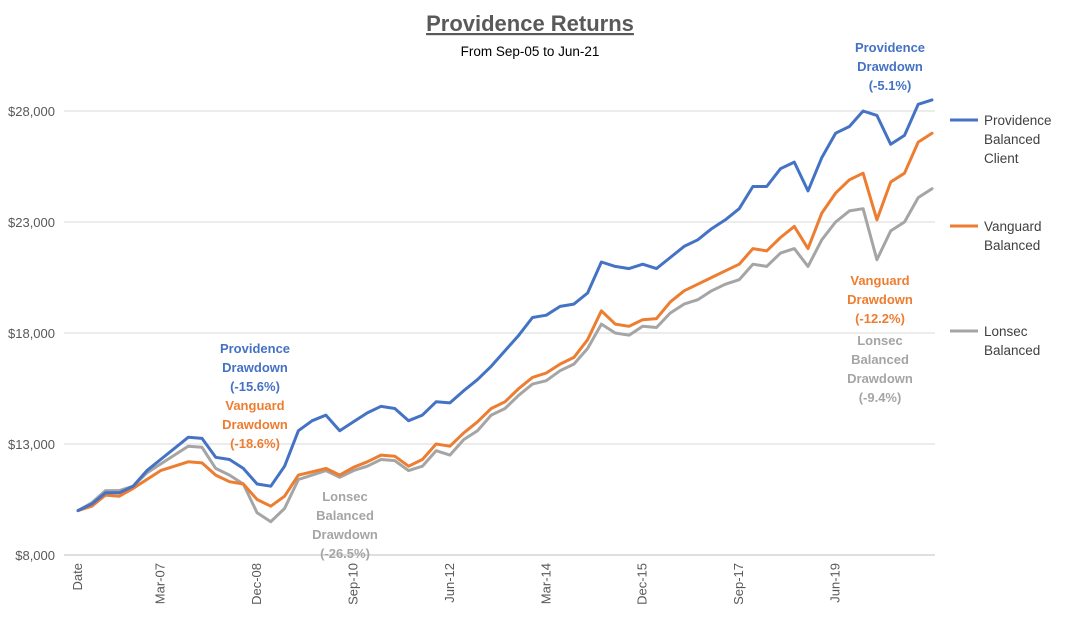 The width and height of the screenshot is (1072, 624). Describe the element at coordinates (345, 525) in the screenshot. I see `lonsec-drawdown-2008-label: Lonsec Balanced Drawdown (-26.5%)` at that location.